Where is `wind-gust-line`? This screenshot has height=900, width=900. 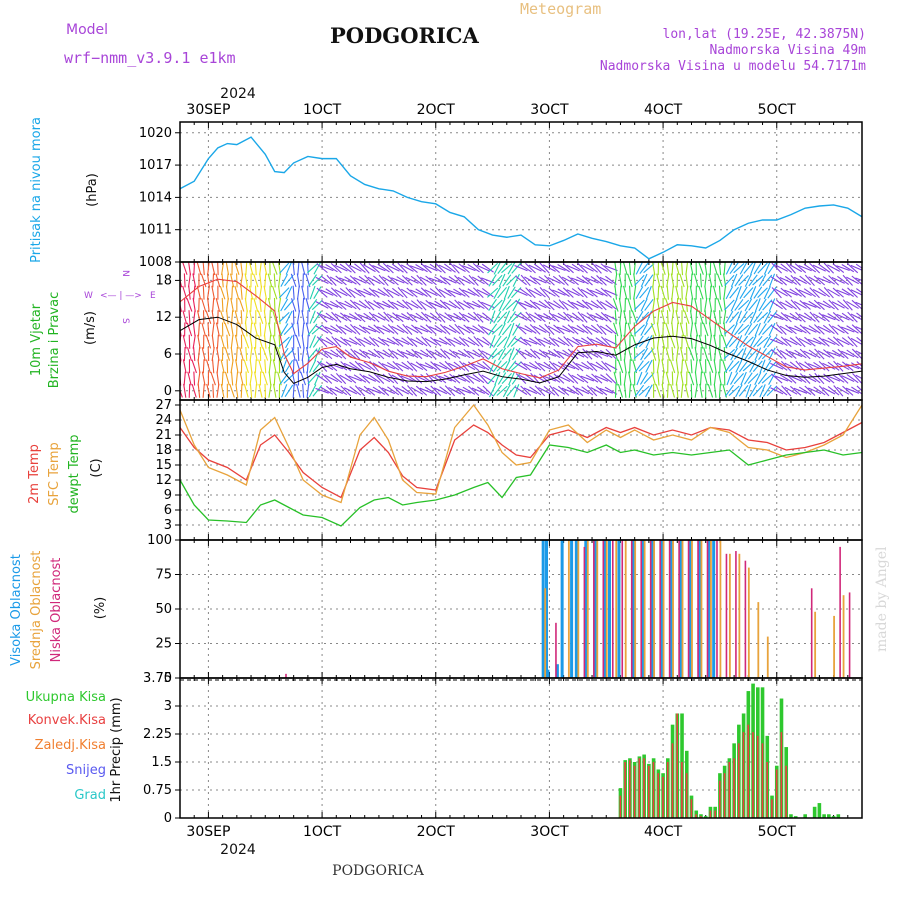 wind-gust-line is located at coordinates (521, 328).